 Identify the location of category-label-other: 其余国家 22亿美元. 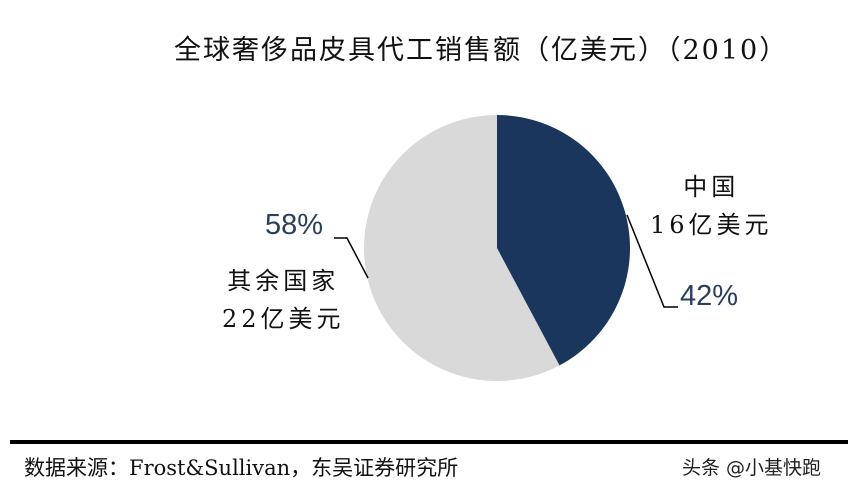
(283, 300).